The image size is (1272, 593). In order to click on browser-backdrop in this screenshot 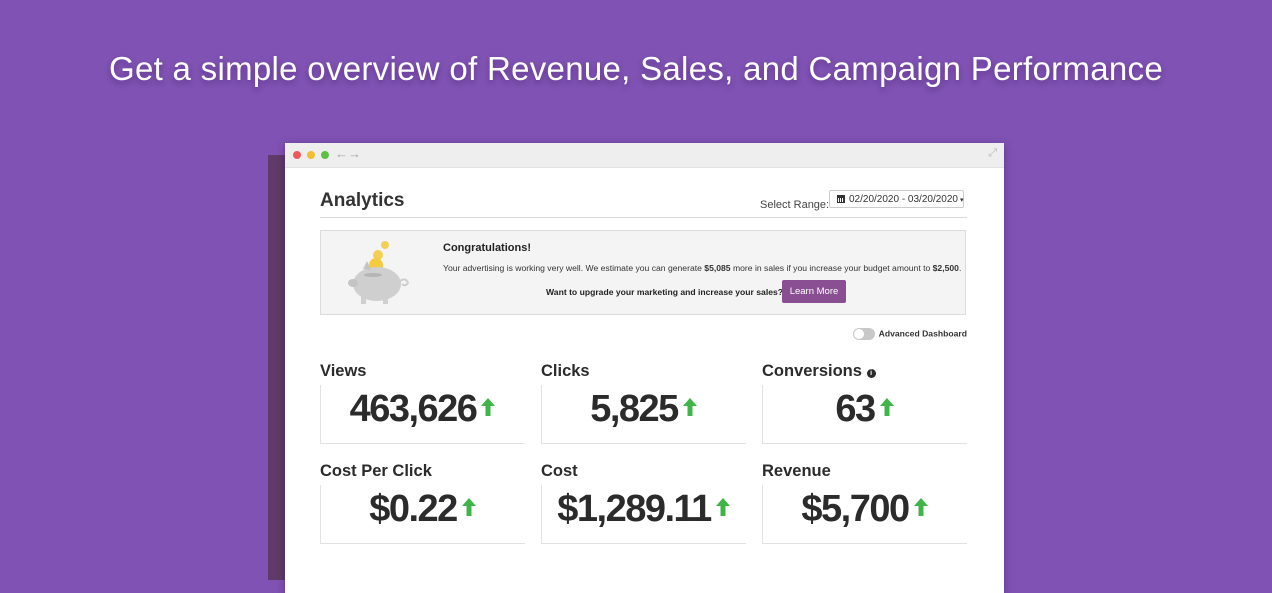, I will do `click(278, 367)`.